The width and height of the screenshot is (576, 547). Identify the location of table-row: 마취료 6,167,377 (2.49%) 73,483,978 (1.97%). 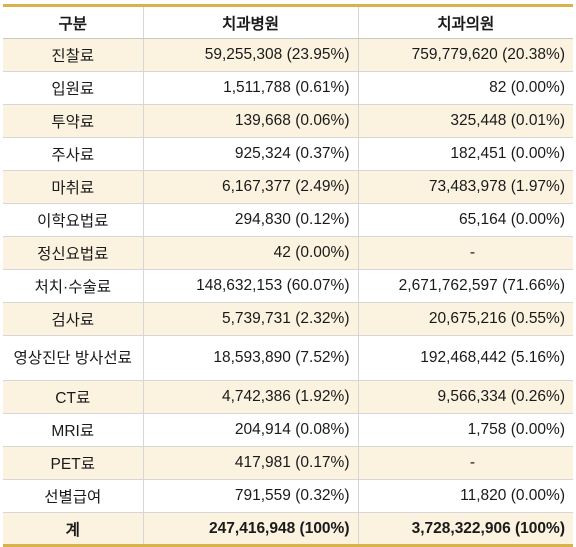
(288, 187).